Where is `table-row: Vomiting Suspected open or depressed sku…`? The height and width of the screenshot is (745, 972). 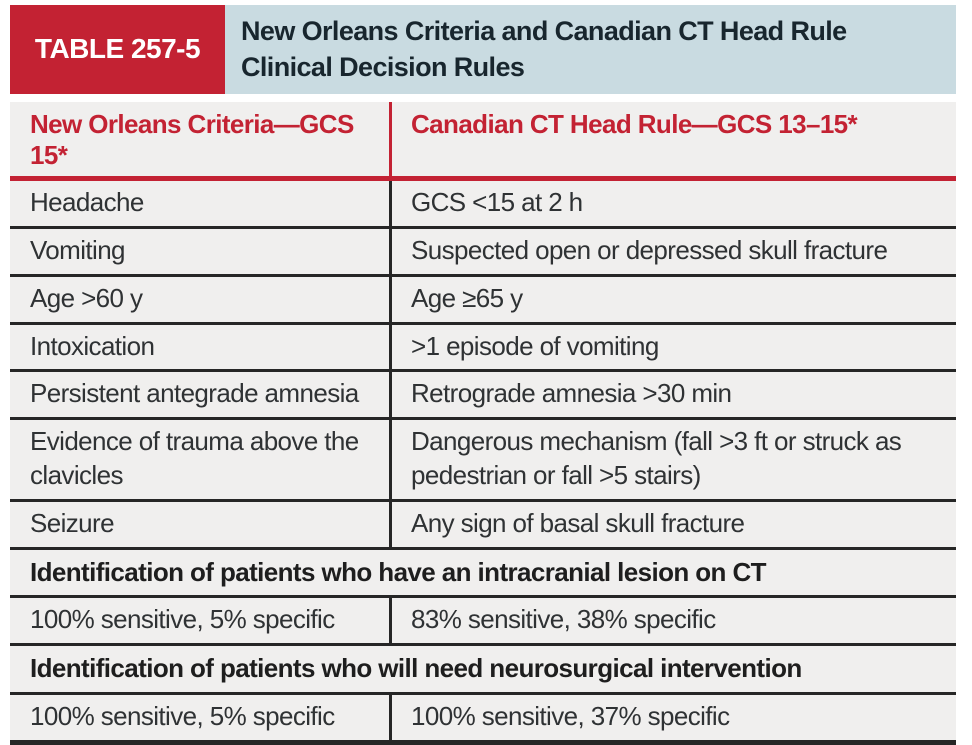
table-row: Vomiting Suspected open or depressed sku… is located at coordinates (483, 253).